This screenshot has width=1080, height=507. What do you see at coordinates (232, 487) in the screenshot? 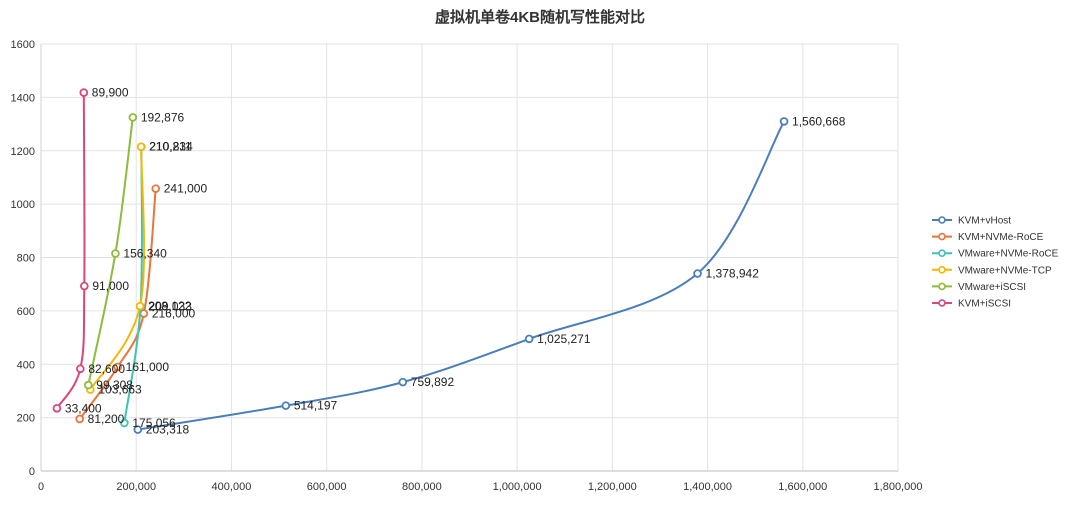
I see `x-tick-label: 400,000` at bounding box center [232, 487].